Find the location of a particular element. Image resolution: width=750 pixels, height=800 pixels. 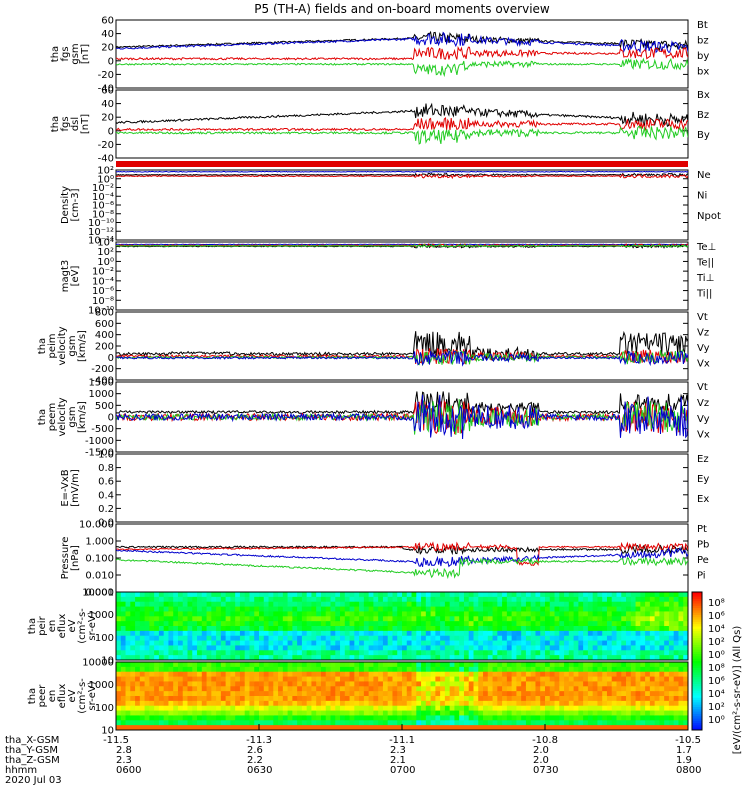

y-tick-label: -1000 is located at coordinates (99, 441).